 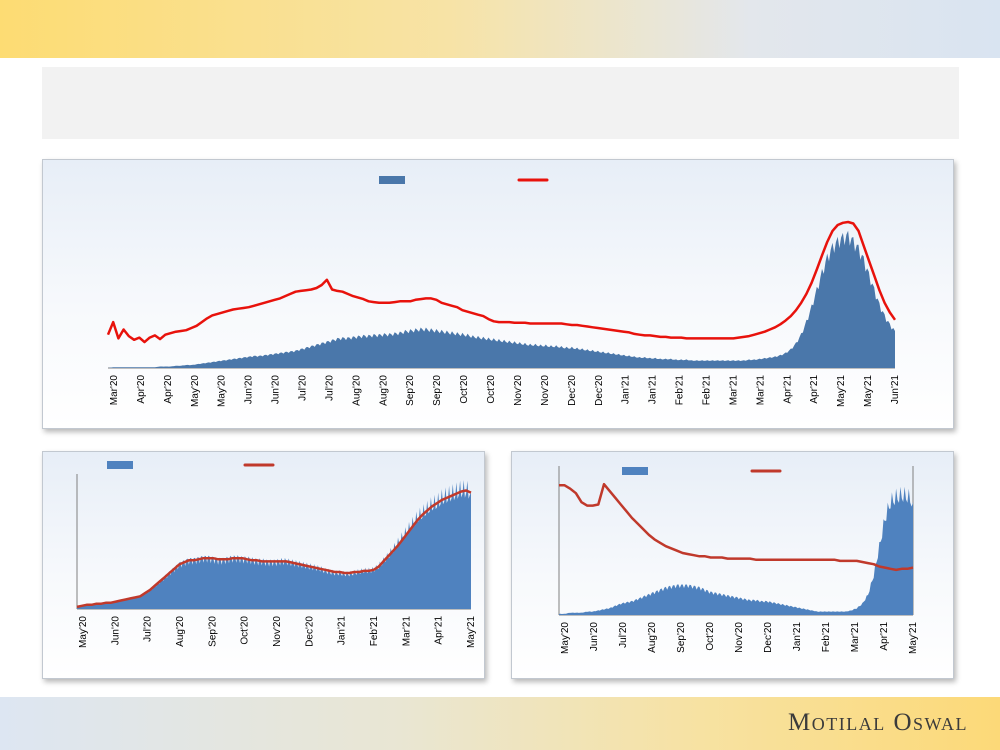 I want to click on brand-logo-text: Motilal Oswal, so click(x=877, y=722).